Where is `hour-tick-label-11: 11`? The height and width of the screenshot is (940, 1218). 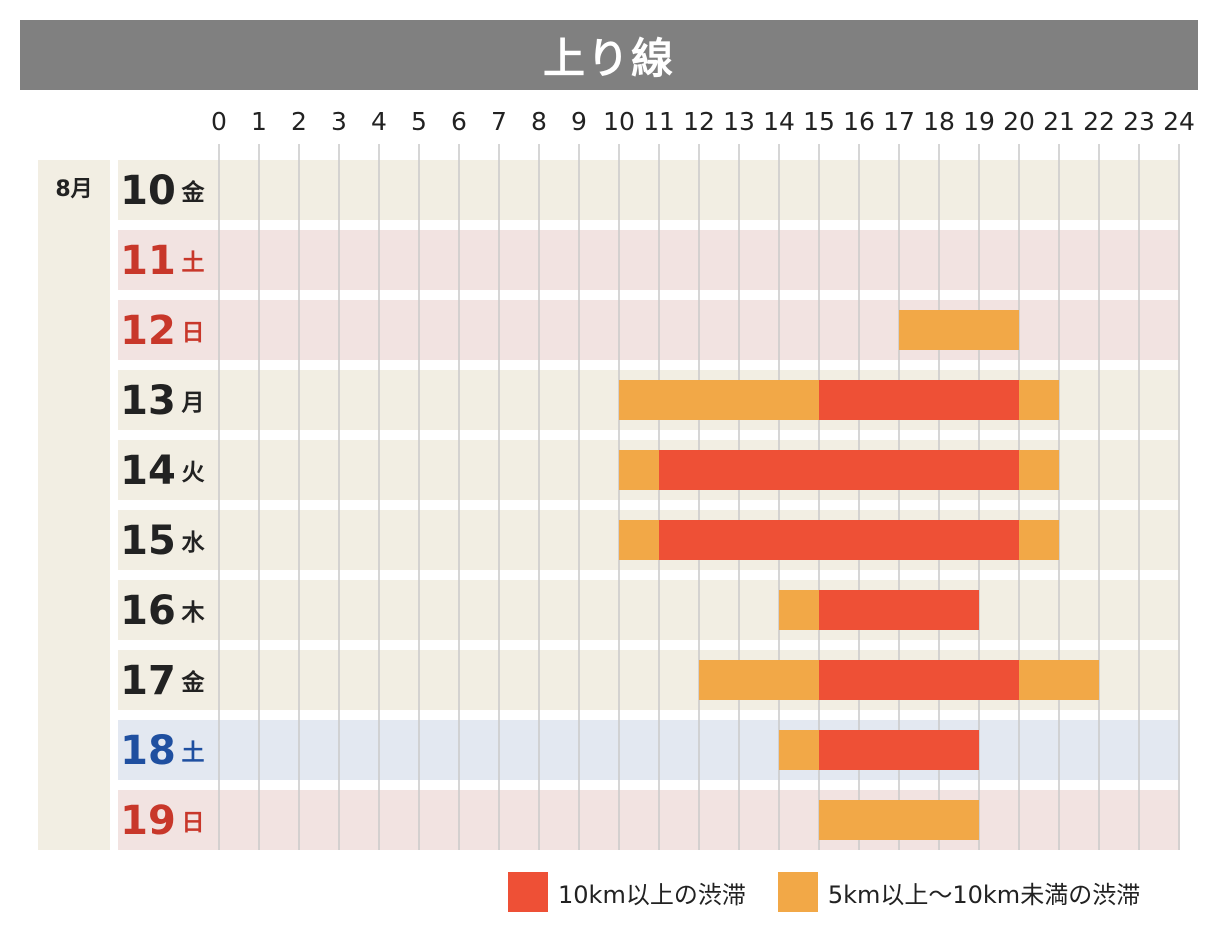 hour-tick-label-11: 11 is located at coordinates (659, 121).